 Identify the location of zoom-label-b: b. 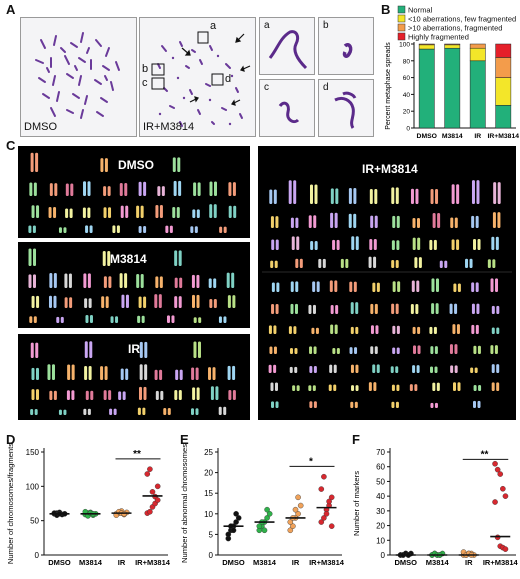
(326, 25).